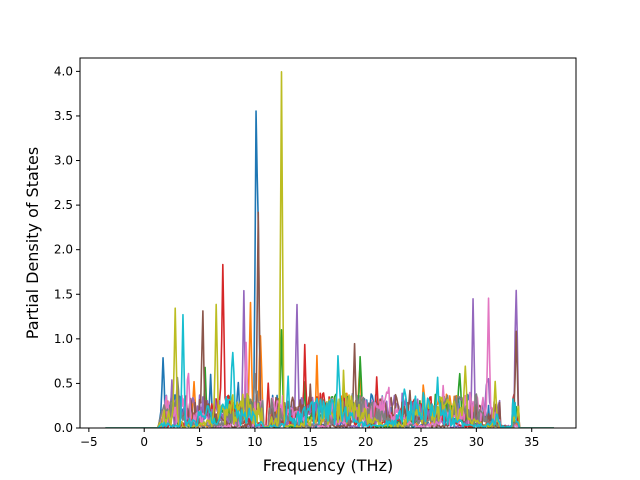  Describe the element at coordinates (328, 465) in the screenshot. I see `x-axis-title: Frequency (THz)` at that location.